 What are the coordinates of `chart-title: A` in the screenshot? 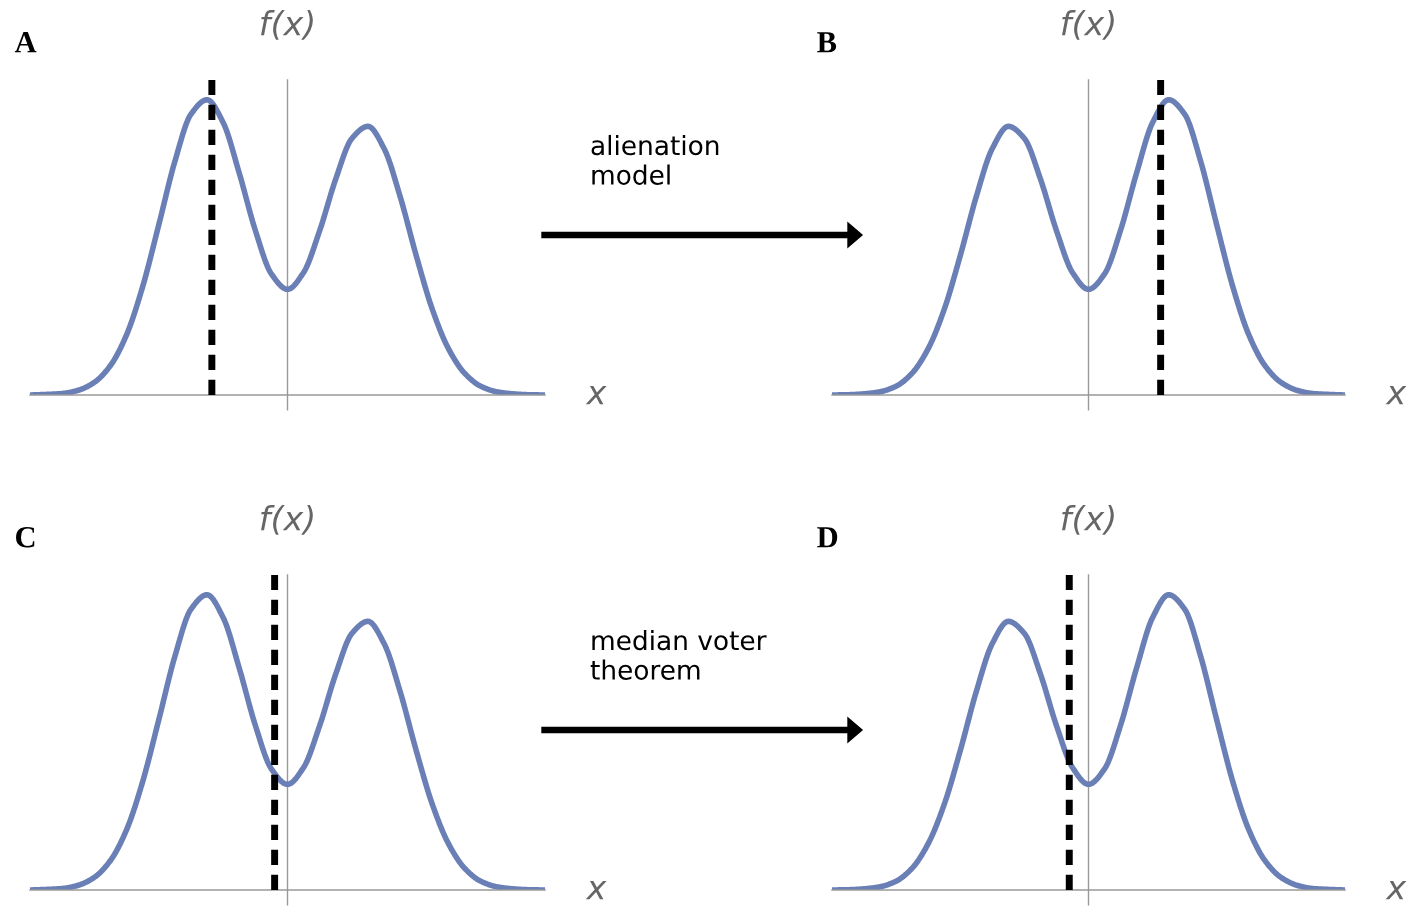 It's located at (25, 42).